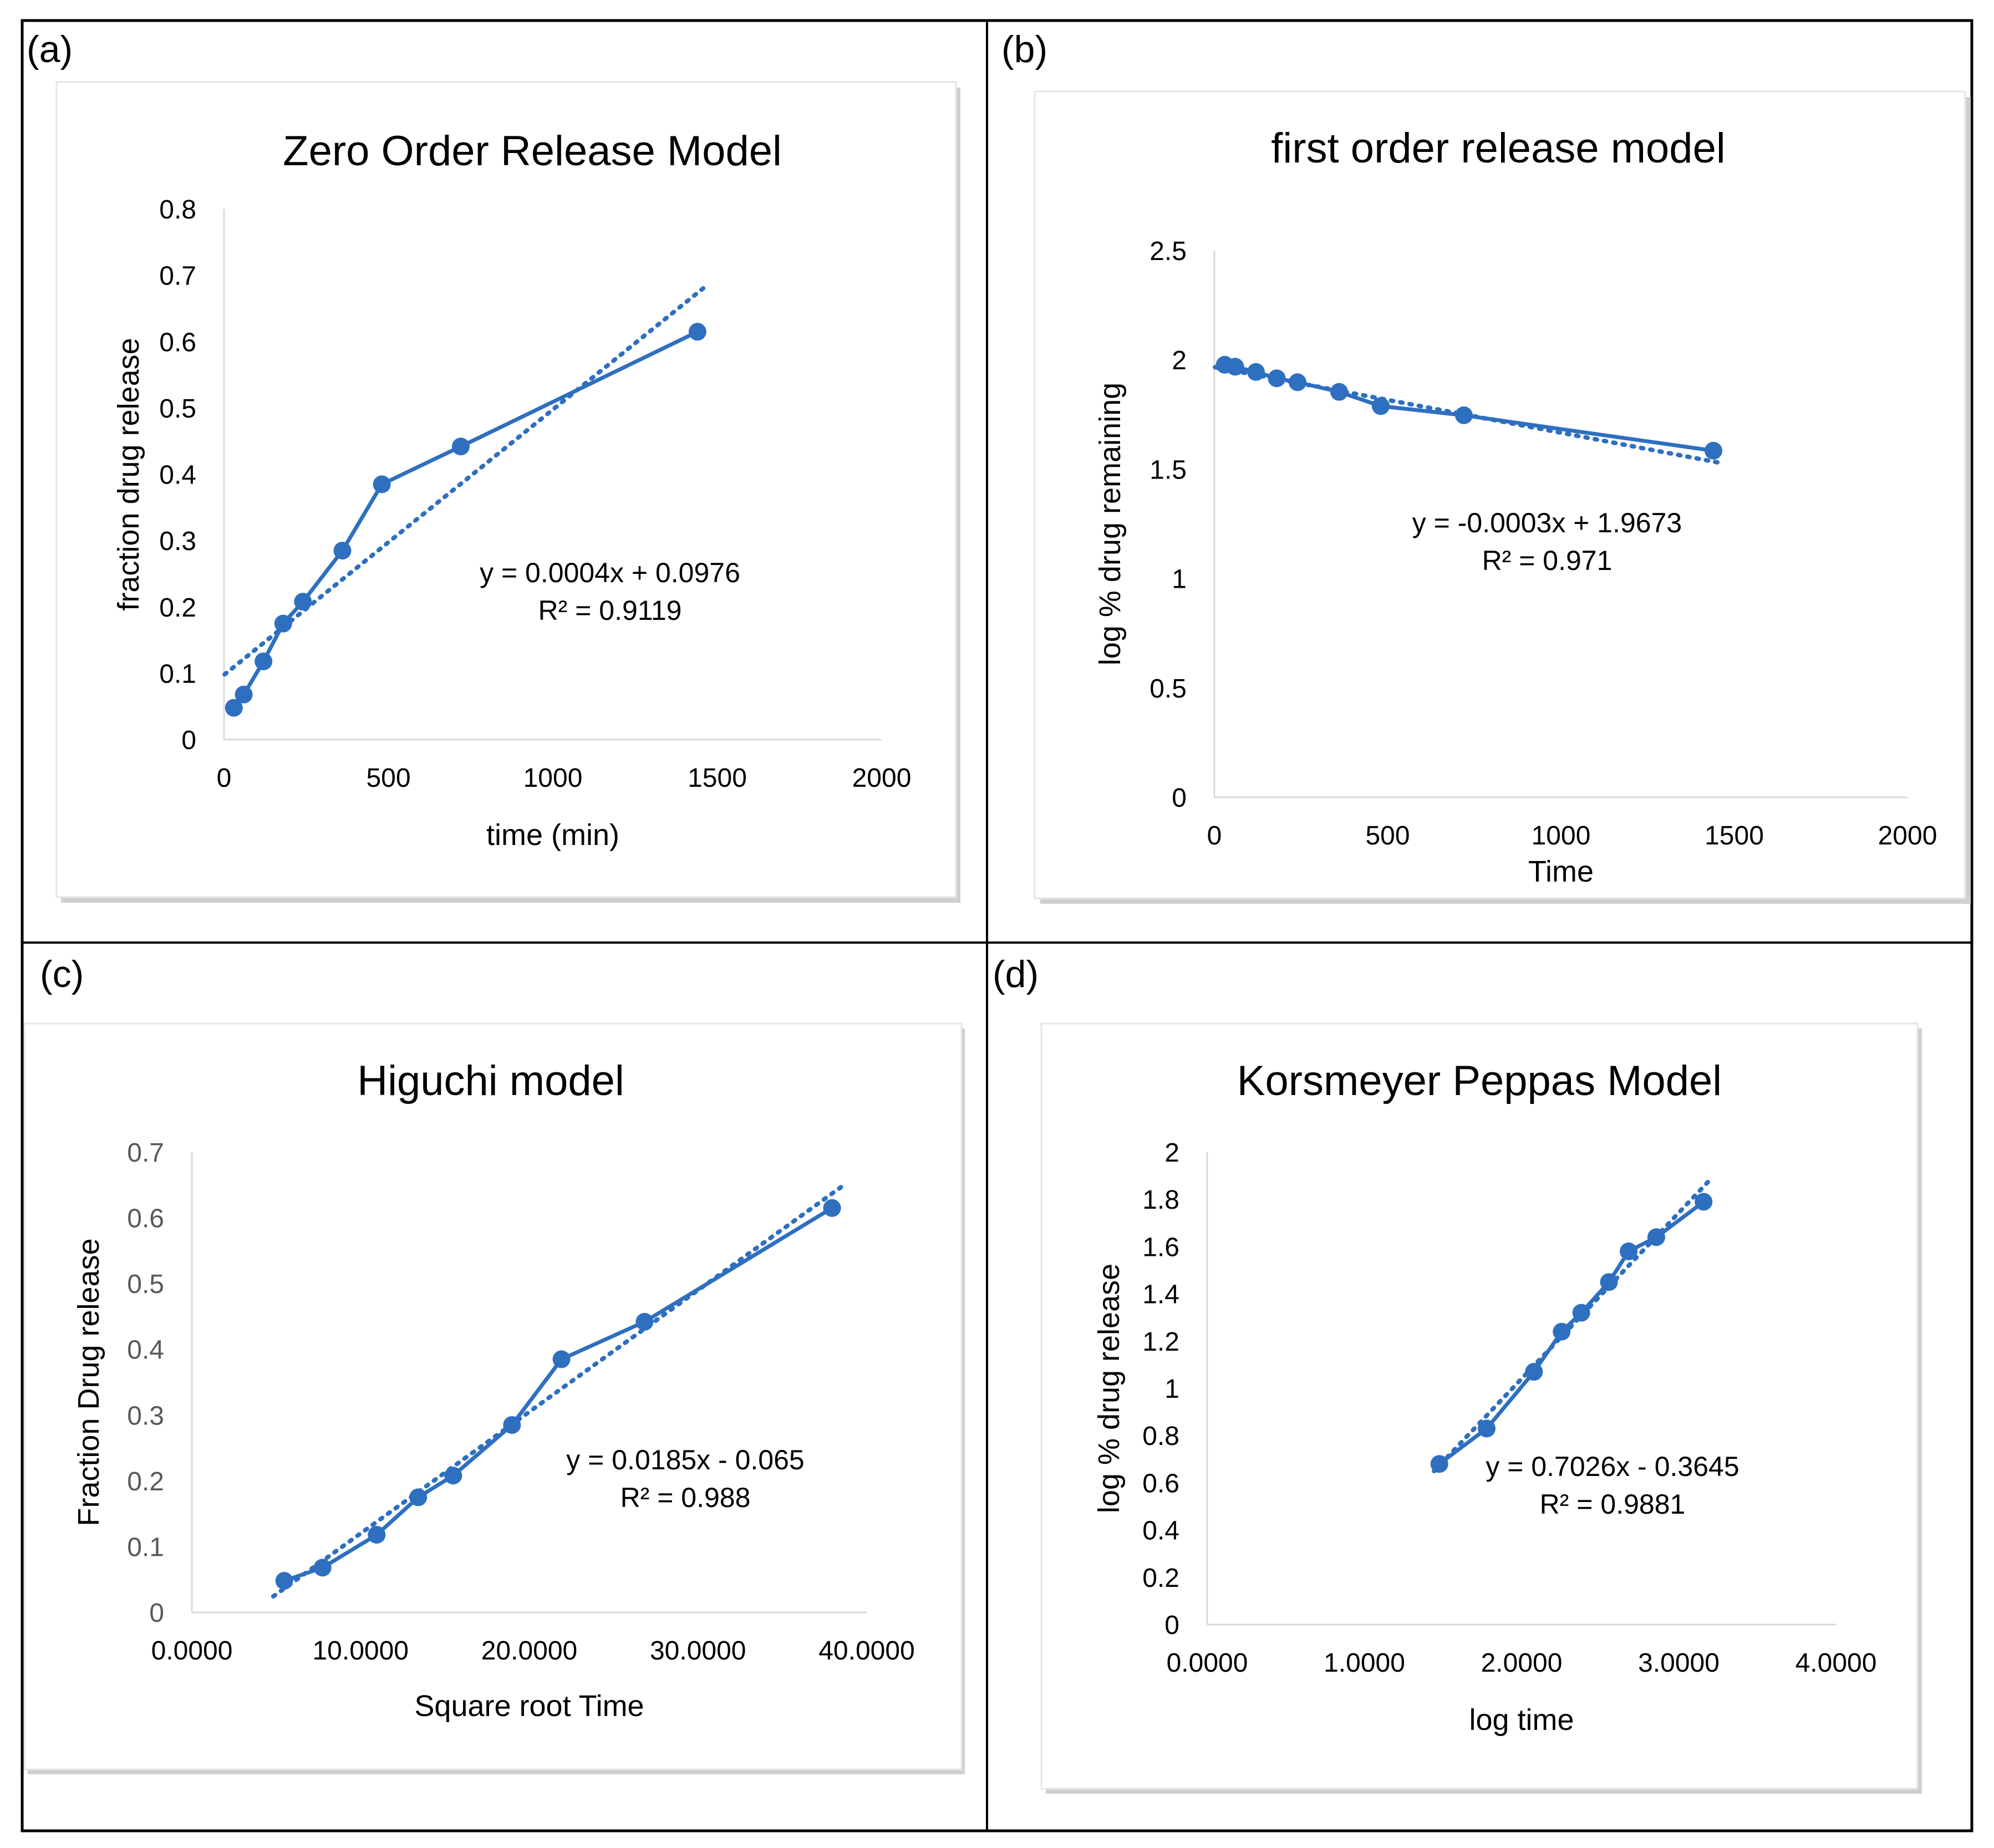  What do you see at coordinates (698, 1651) in the screenshot?
I see `x-tick-label: 30.0000` at bounding box center [698, 1651].